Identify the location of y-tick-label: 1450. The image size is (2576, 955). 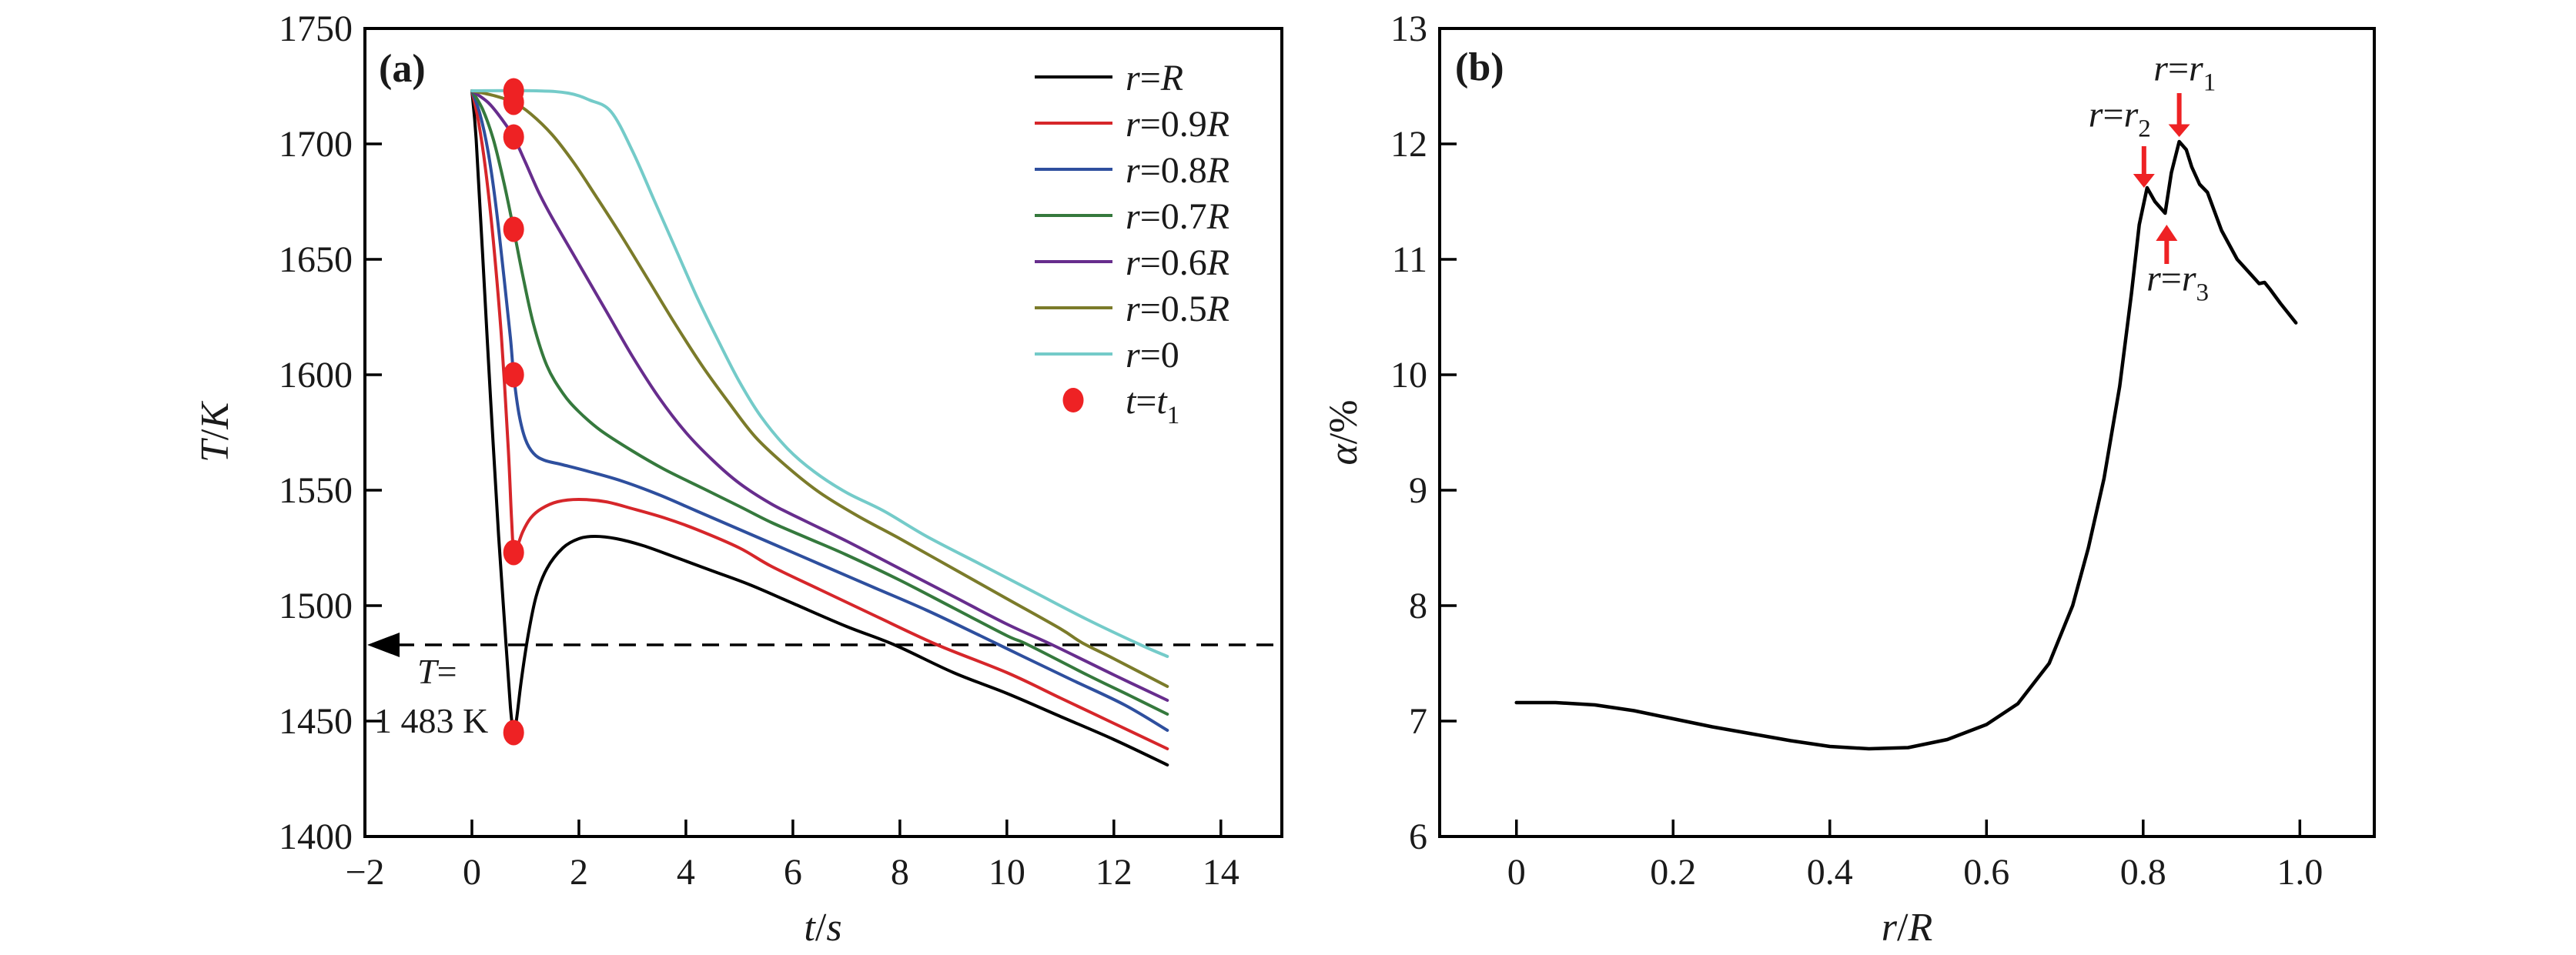
(316, 721).